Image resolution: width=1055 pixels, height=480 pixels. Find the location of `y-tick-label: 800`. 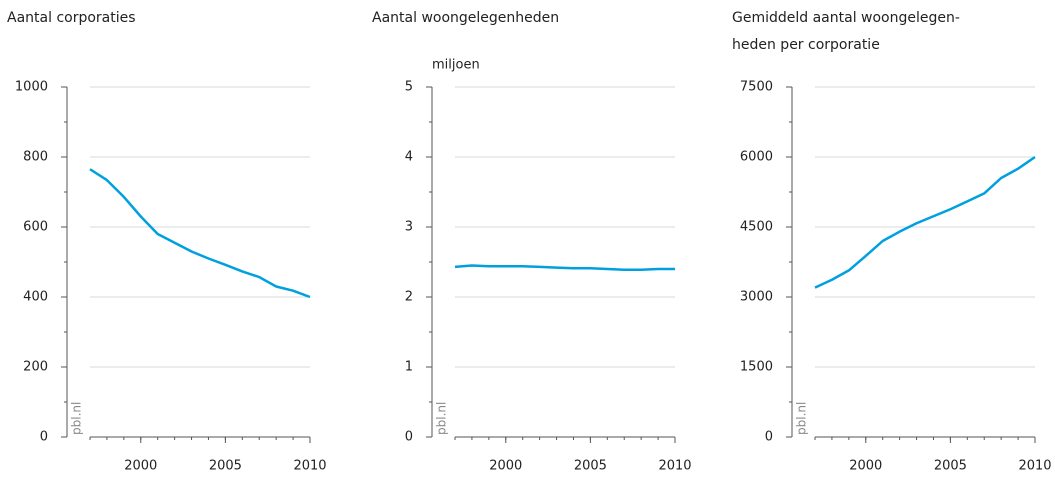

y-tick-label: 800 is located at coordinates (35, 157).